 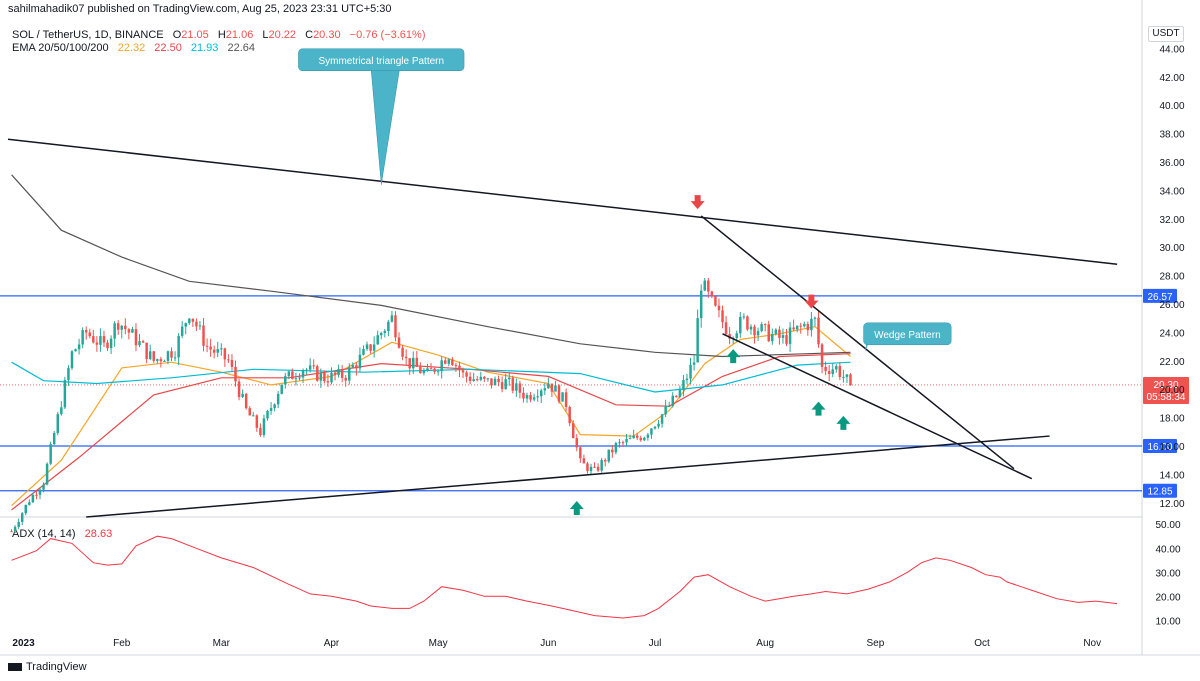 I want to click on level-price-label: 12.85, so click(x=1159, y=492).